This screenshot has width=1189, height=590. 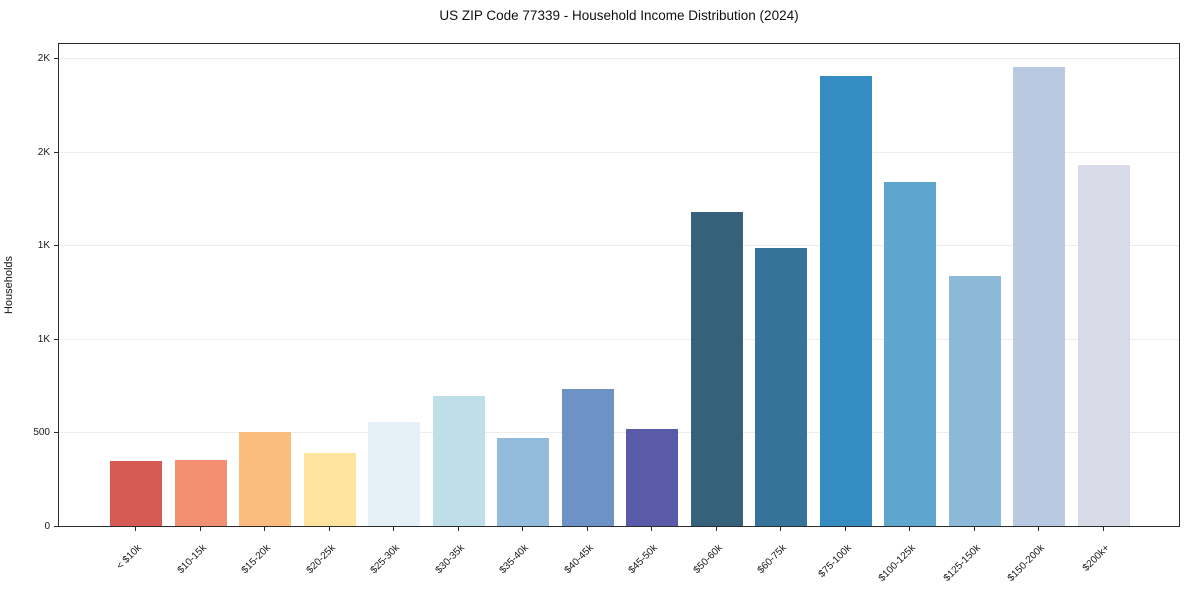 What do you see at coordinates (129, 557) in the screenshot?
I see `x-tick-label: < $10k` at bounding box center [129, 557].